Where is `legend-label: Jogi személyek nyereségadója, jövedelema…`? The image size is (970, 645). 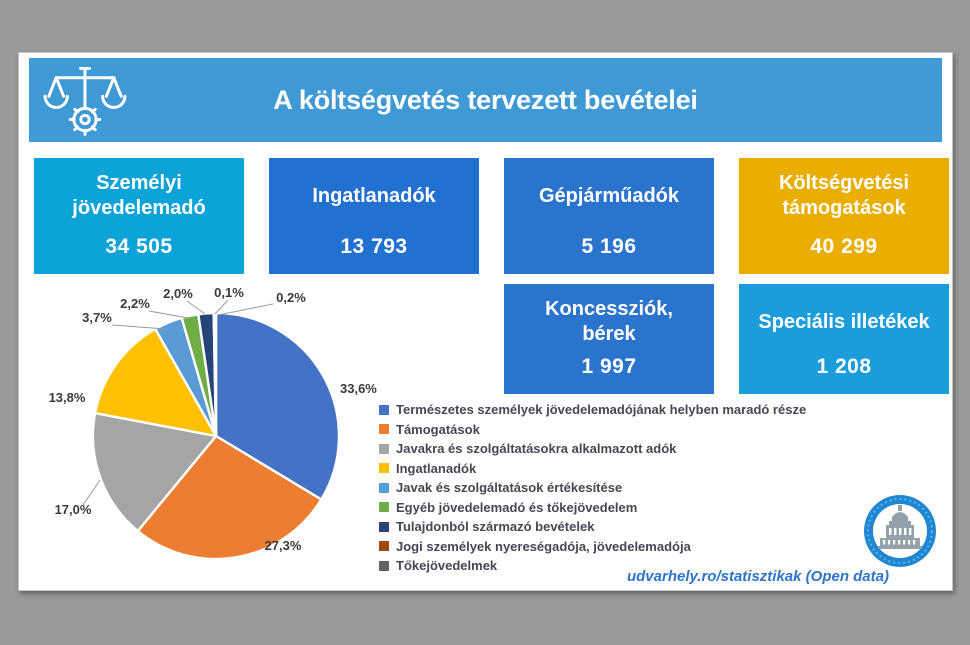
legend-label: Jogi személyek nyereségadója, jövedelema… is located at coordinates (543, 546).